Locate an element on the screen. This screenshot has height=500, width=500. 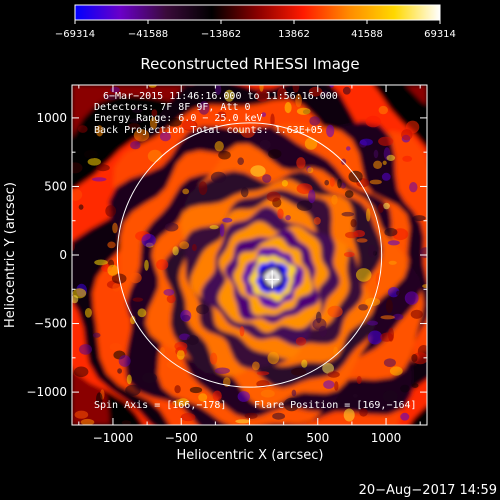
x-tick-label: 0 is located at coordinates (250, 438).